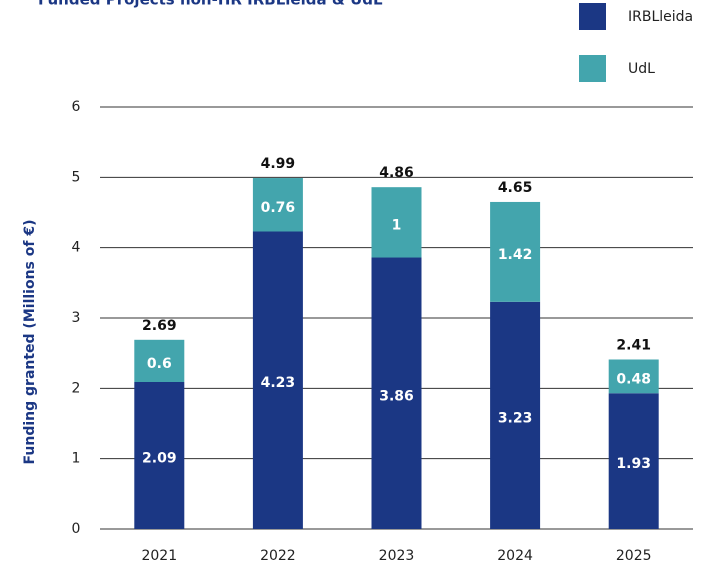 This screenshot has width=718, height=569. Describe the element at coordinates (159, 459) in the screenshot. I see `bar-value-label: 2.09` at that location.